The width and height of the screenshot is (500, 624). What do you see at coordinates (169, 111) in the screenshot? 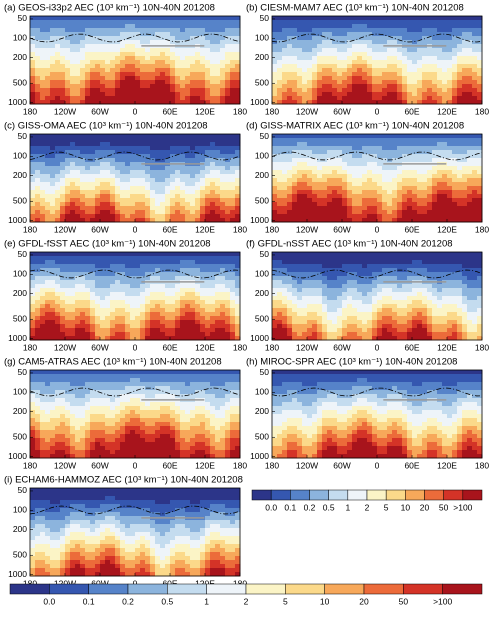
I see `x-tick-label: 60E` at bounding box center [169, 111].